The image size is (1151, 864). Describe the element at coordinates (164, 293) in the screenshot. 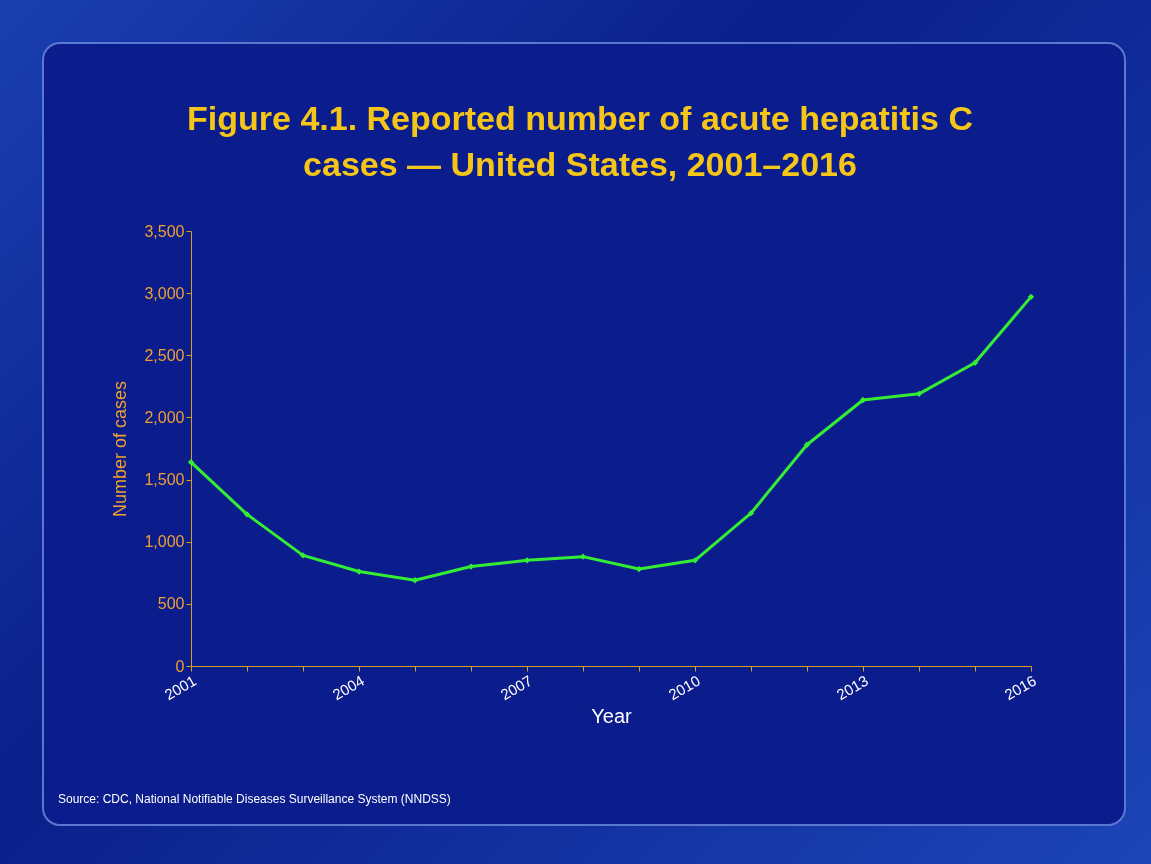

I see `y-tick-label: 3,000` at that location.